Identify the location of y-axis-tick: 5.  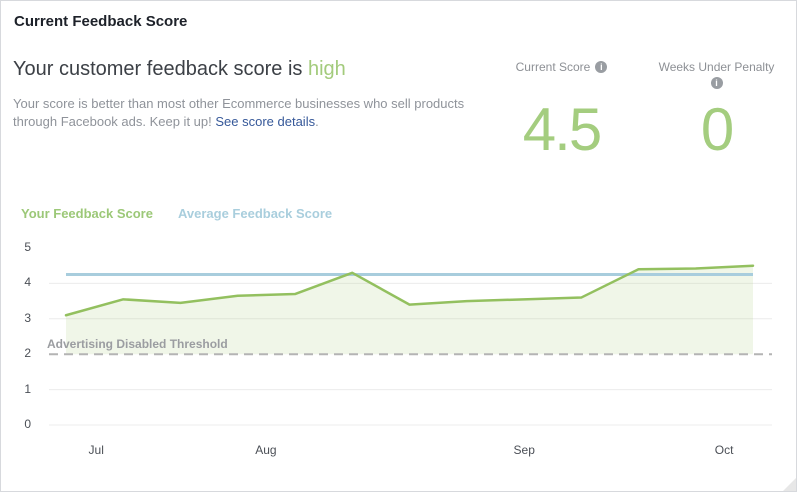
(27, 247).